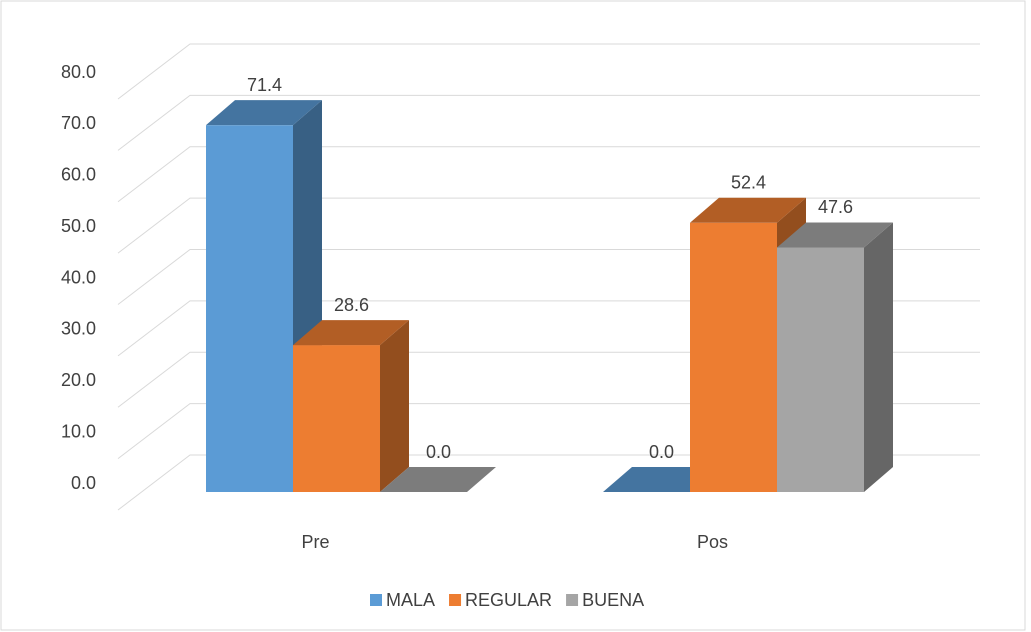  What do you see at coordinates (315, 542) in the screenshot?
I see `x-tick-label: Pre` at bounding box center [315, 542].